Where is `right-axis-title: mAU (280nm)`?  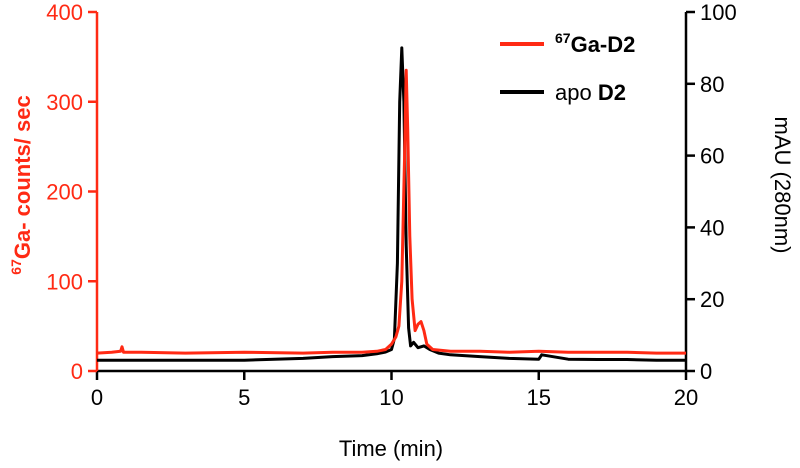
right-axis-title: mAU (280nm) is located at coordinates (782, 185).